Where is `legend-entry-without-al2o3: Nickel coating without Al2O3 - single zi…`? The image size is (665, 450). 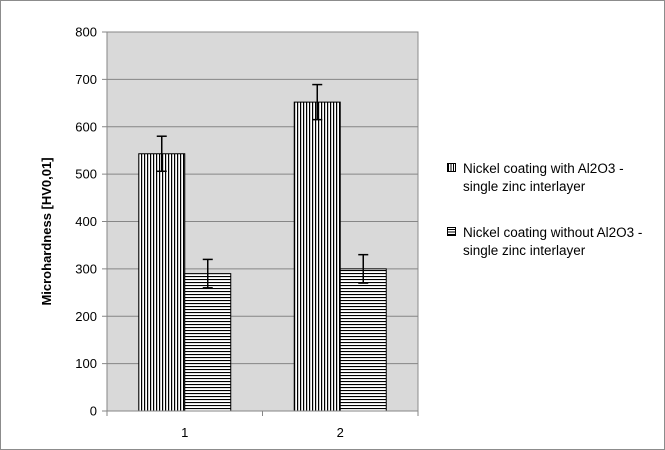 legend-entry-without-al2o3: Nickel coating without Al2O3 - single zi… is located at coordinates (552, 242).